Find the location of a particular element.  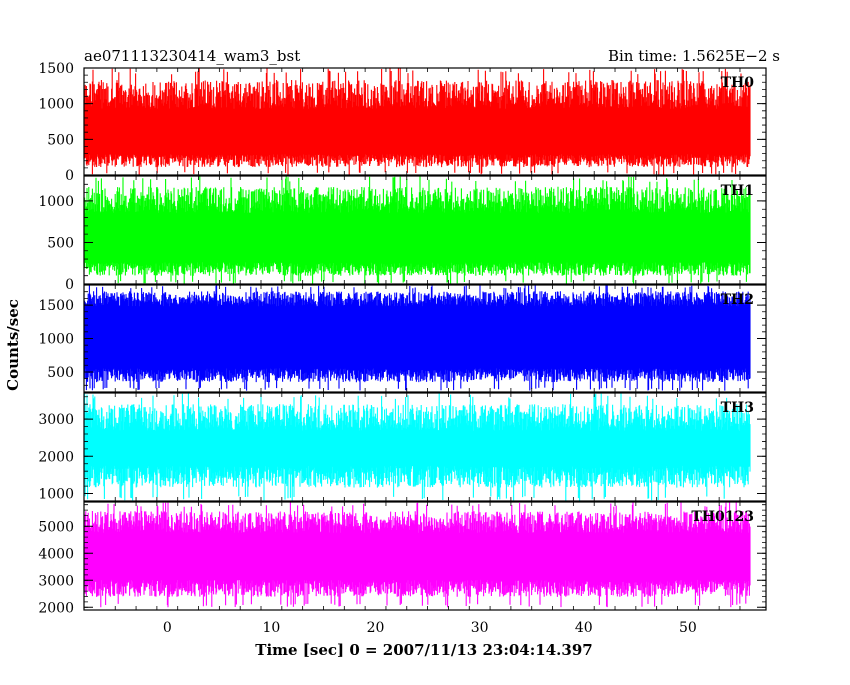

y-tick-label-th0-2: 1000 is located at coordinates (56, 105).